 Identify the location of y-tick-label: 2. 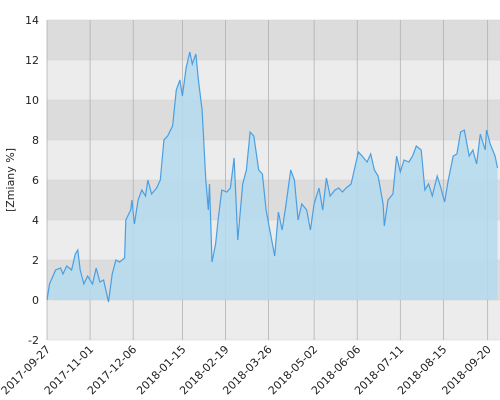
(35, 260).